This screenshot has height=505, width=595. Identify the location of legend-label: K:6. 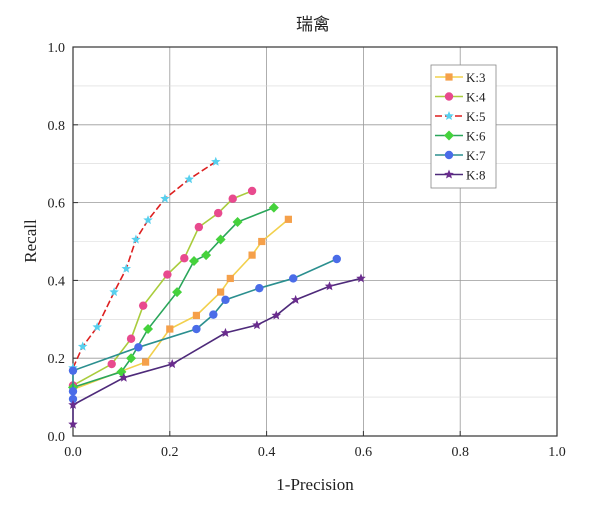
(476, 136).